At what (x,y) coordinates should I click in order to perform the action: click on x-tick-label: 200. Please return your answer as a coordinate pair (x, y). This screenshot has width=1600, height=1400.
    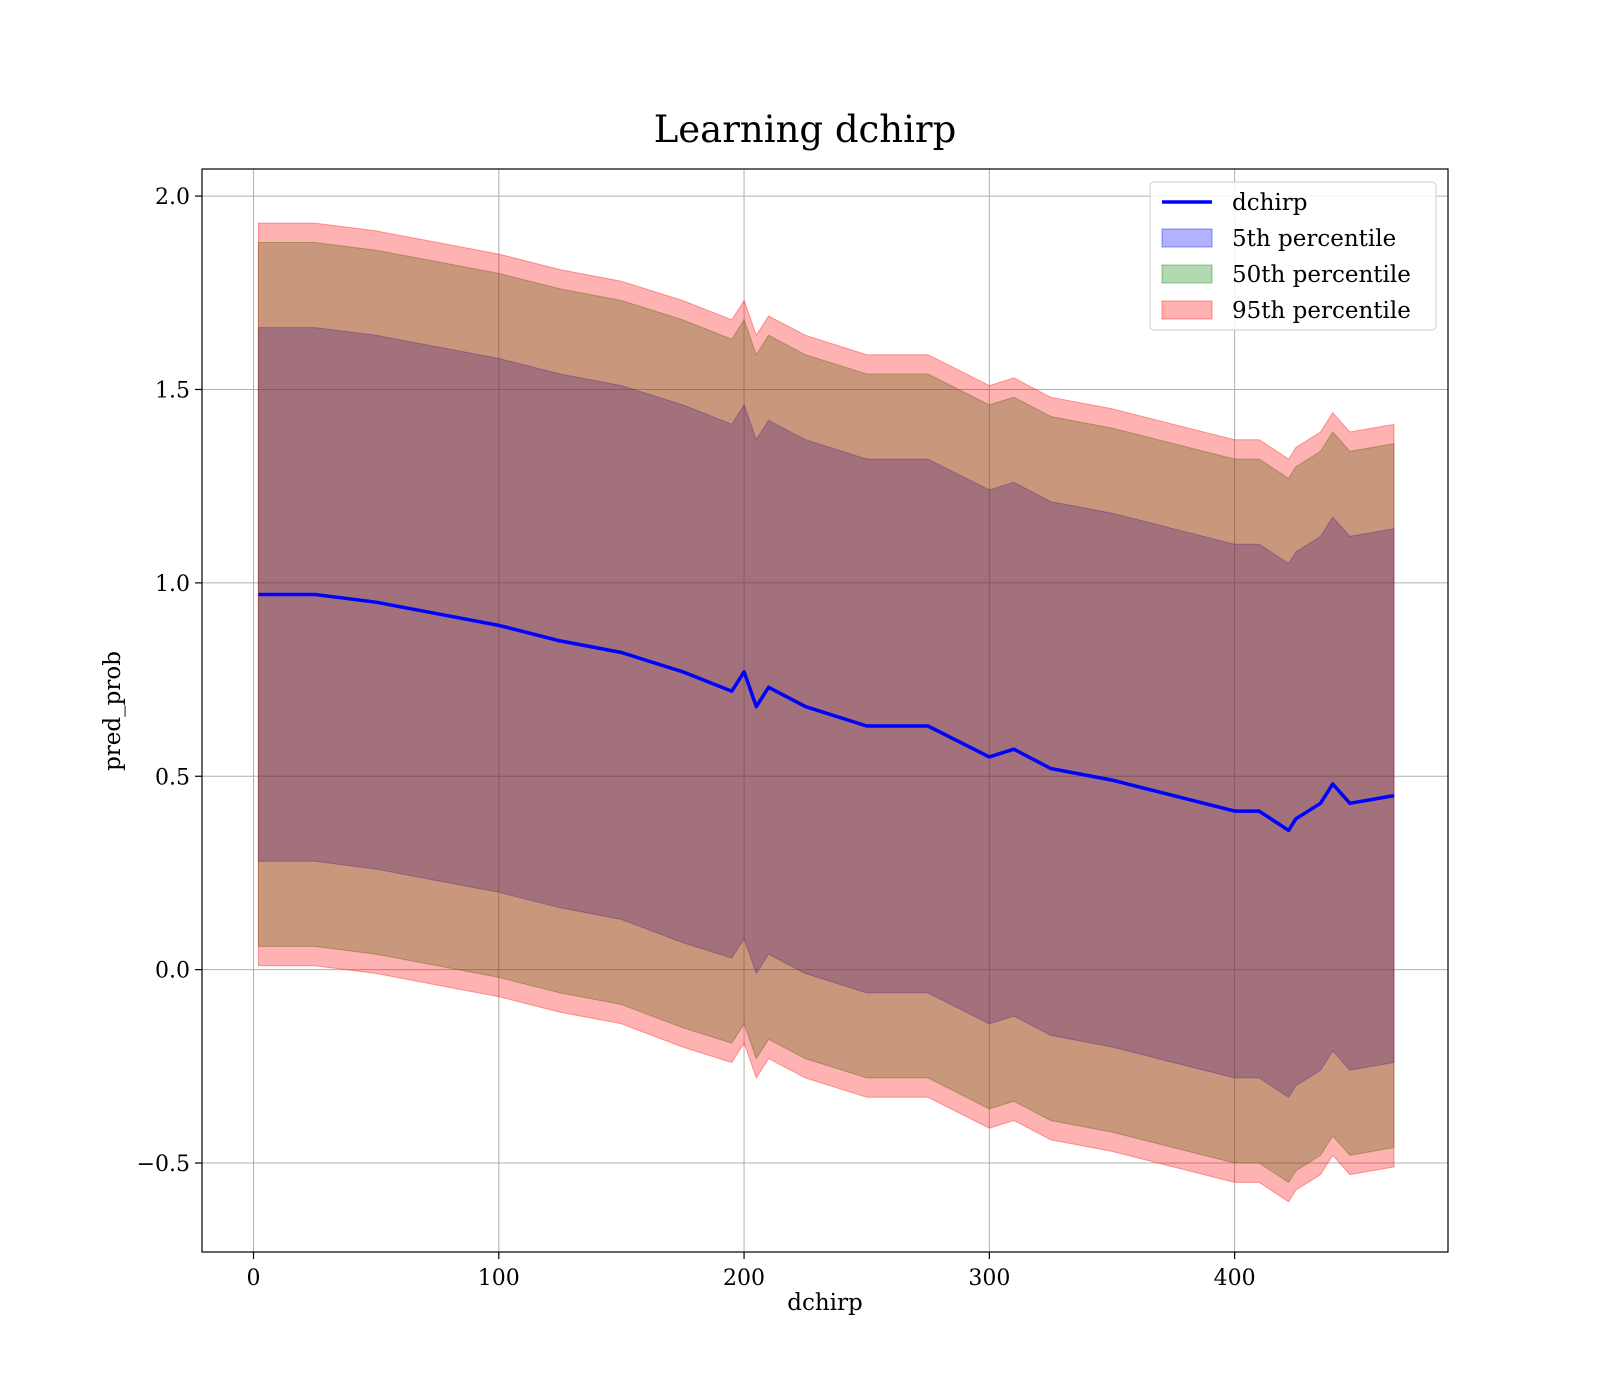
    Looking at the image, I should click on (744, 1278).